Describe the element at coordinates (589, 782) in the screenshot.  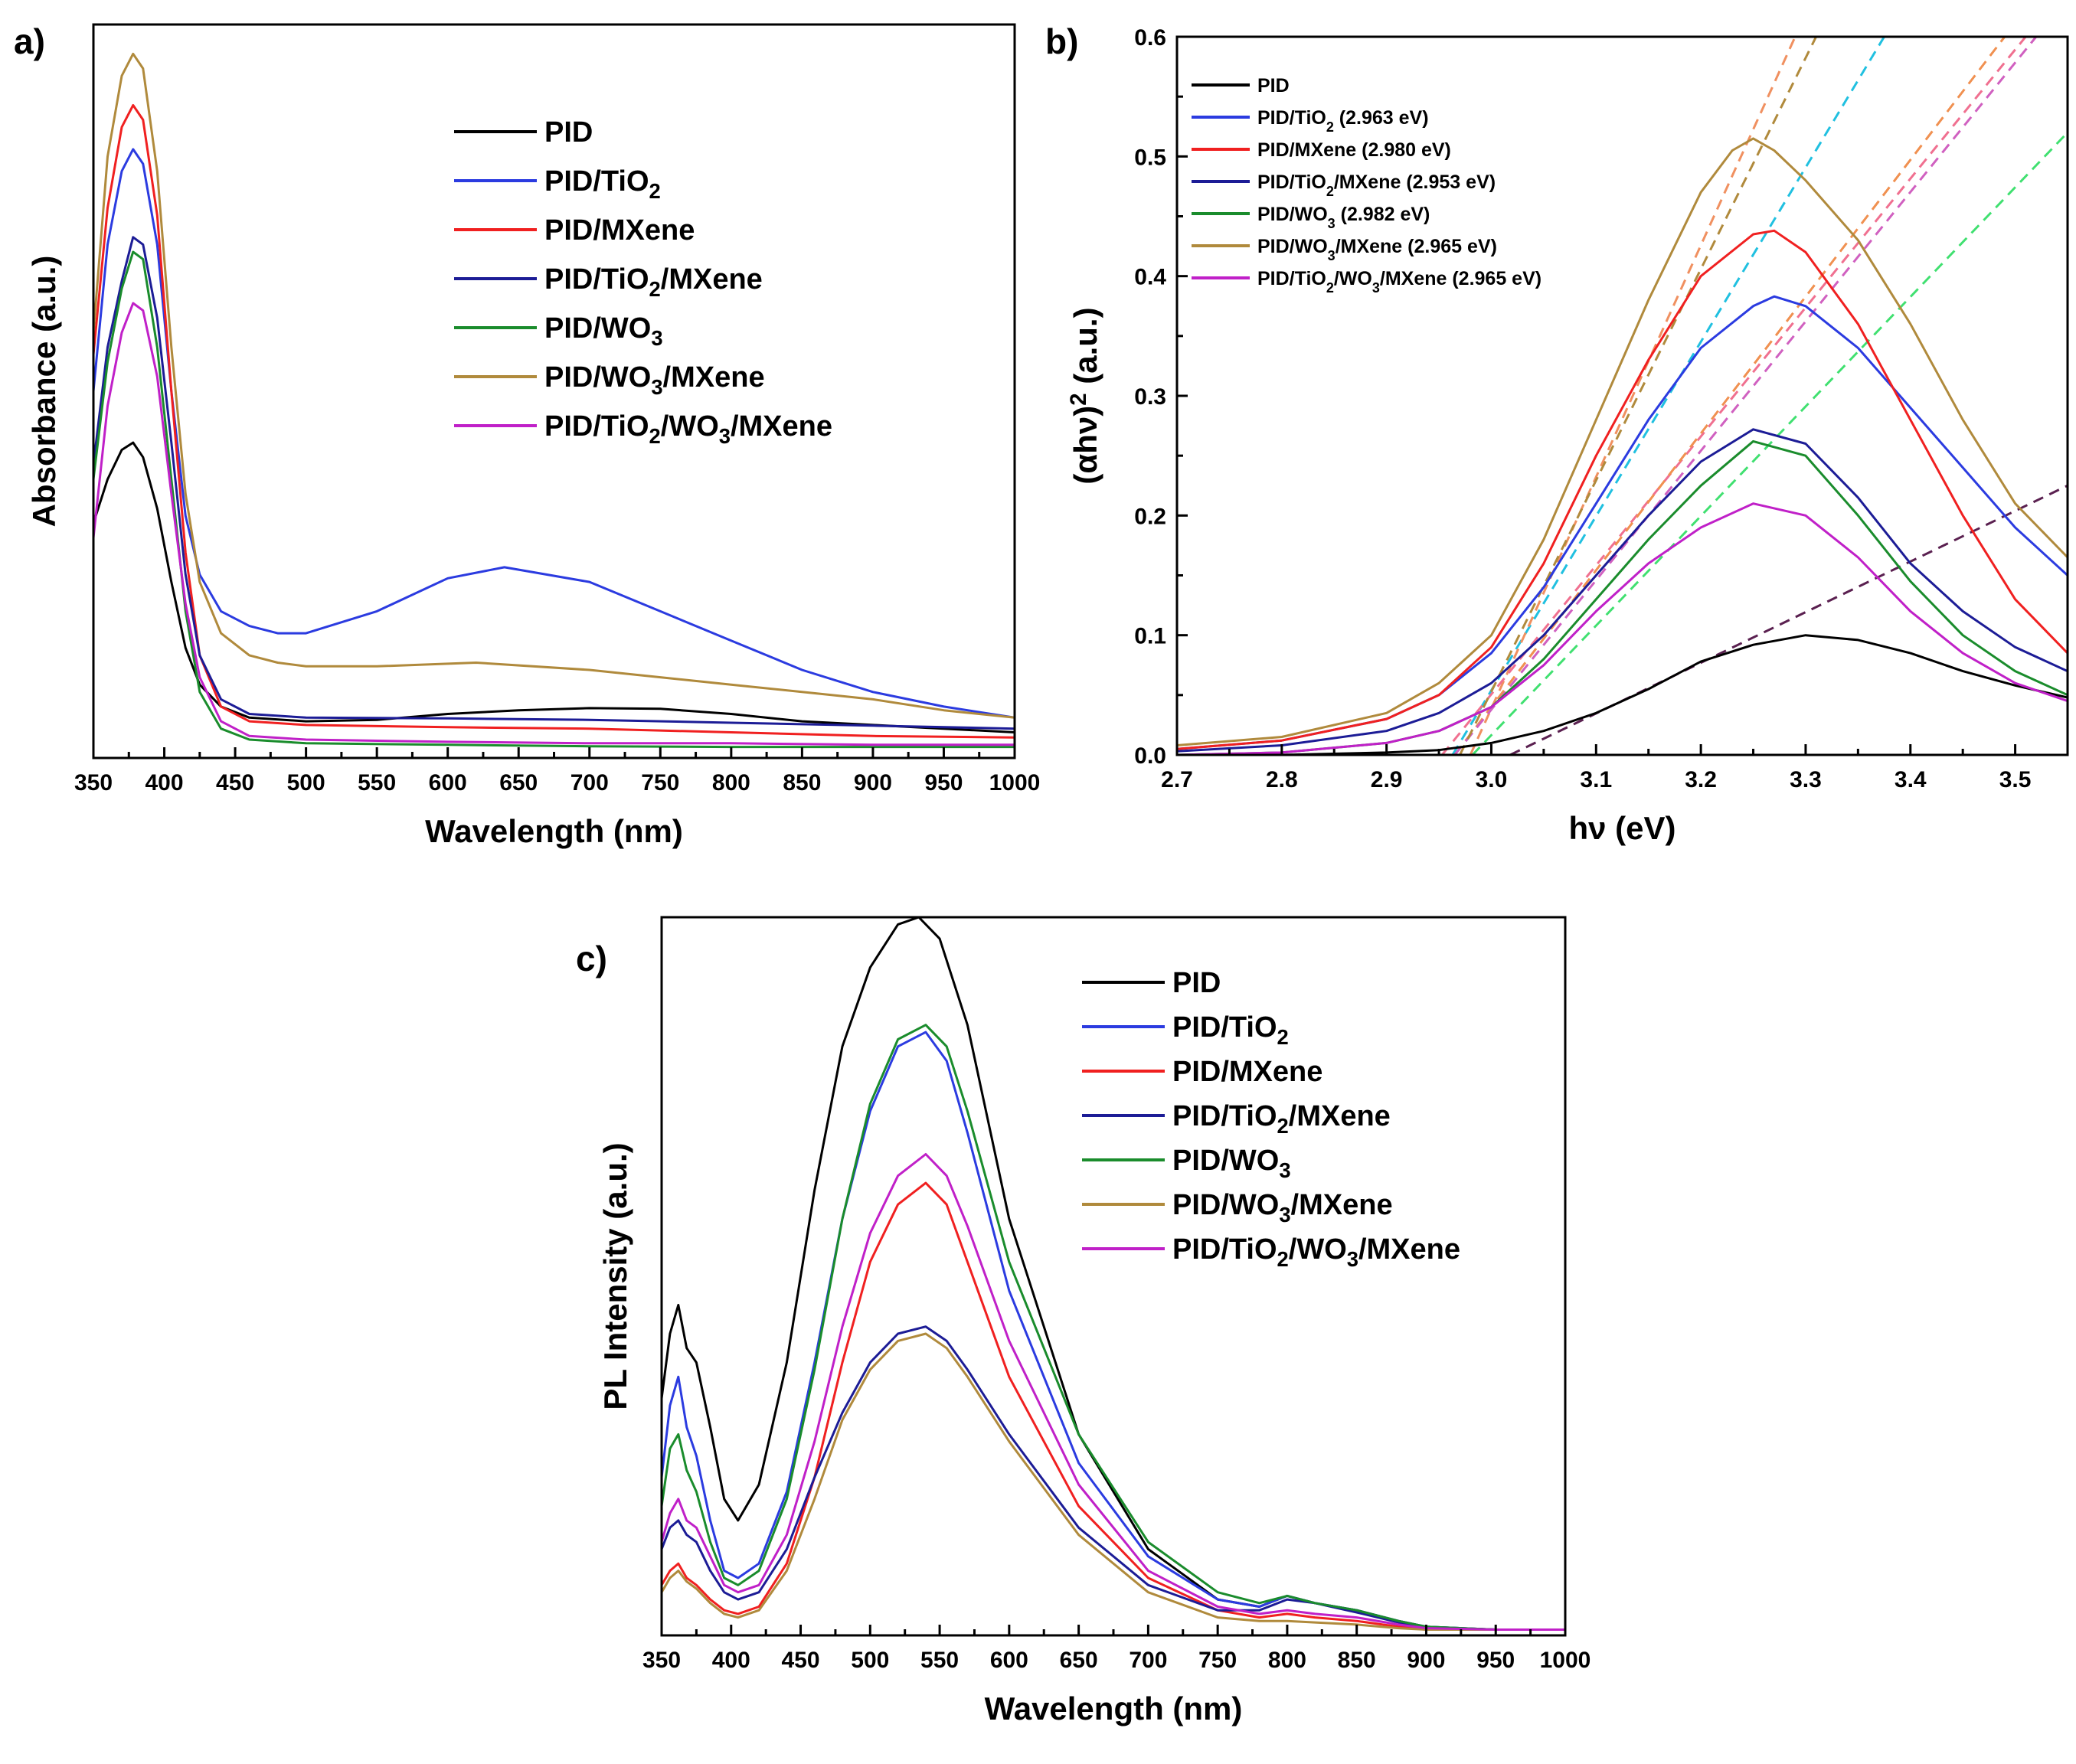
I see `x-tick-label: 700` at that location.